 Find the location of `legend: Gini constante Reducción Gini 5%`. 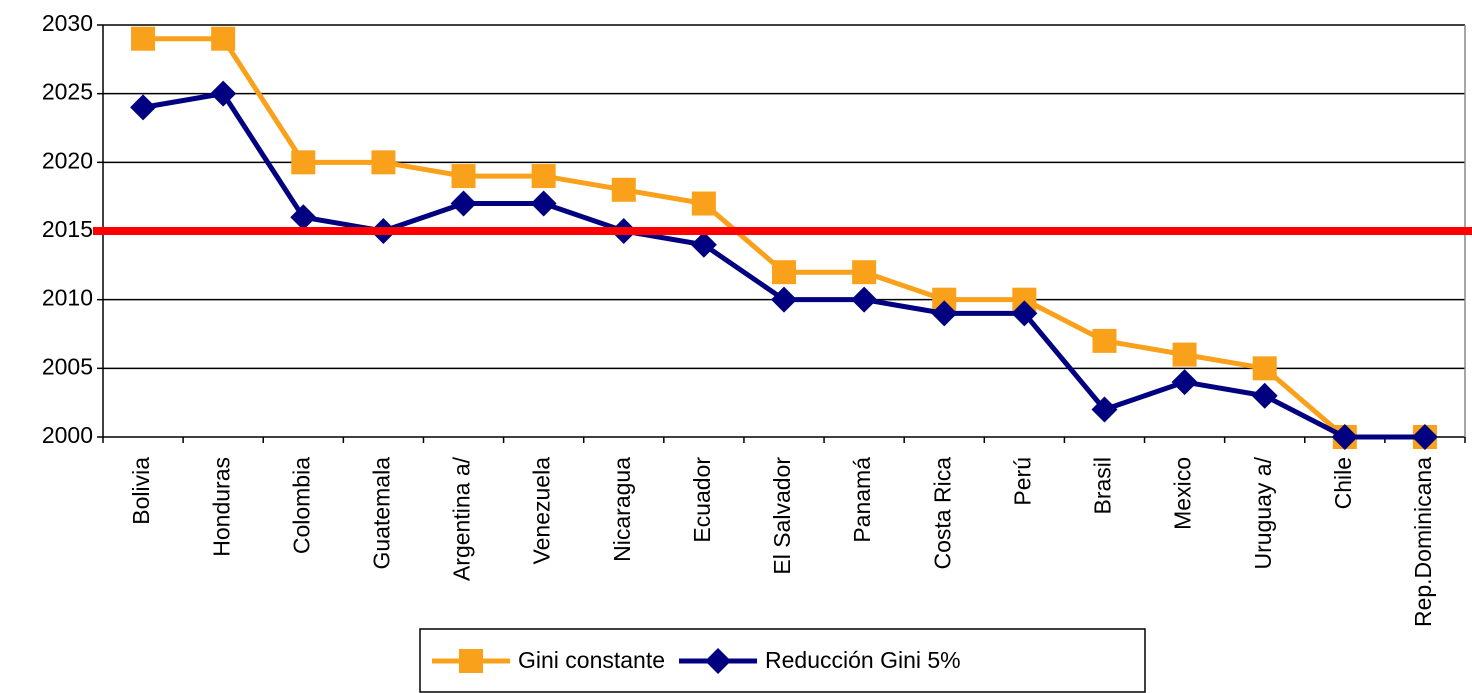

legend: Gini constante Reducción Gini 5% is located at coordinates (782, 660).